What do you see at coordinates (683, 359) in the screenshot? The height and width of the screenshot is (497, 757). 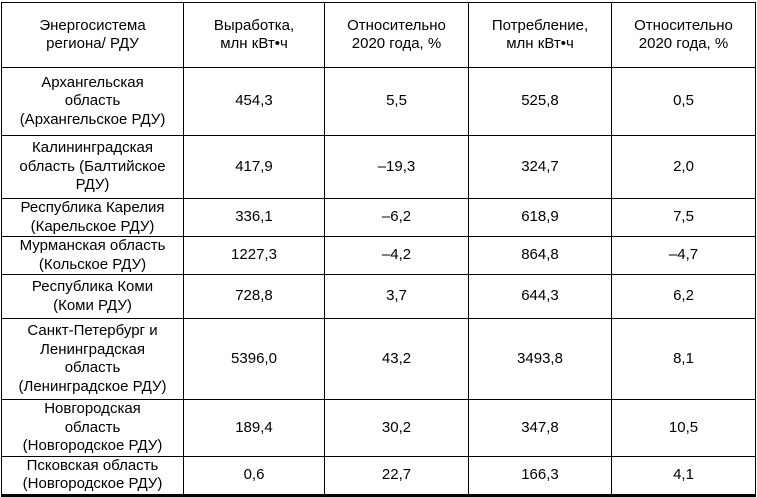 I see `consumption-vs-2020-cell: 8,1` at bounding box center [683, 359].